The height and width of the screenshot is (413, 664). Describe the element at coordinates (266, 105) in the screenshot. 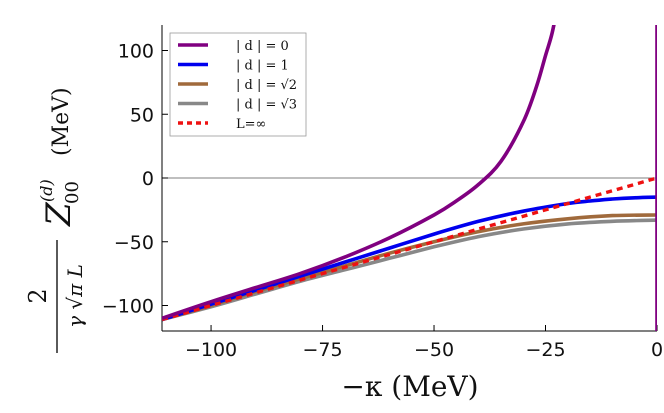

I see `legend-label: | d | = √3` at that location.